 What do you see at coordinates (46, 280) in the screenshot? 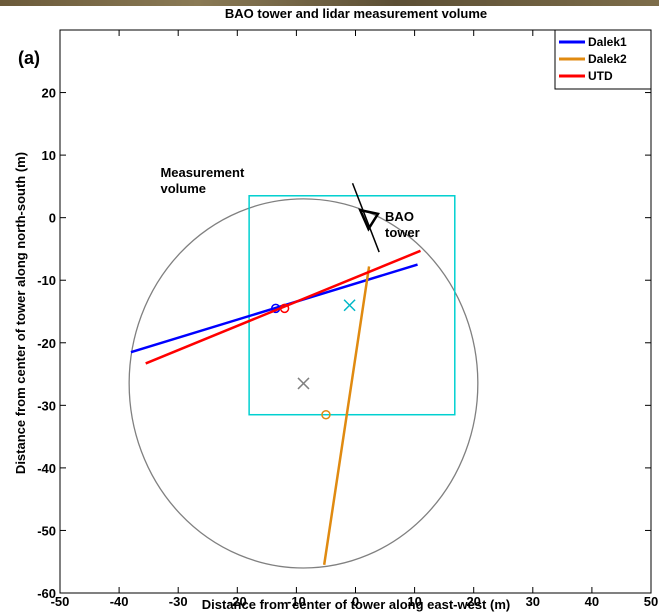
I see `y-tick-label: -10` at bounding box center [46, 280].